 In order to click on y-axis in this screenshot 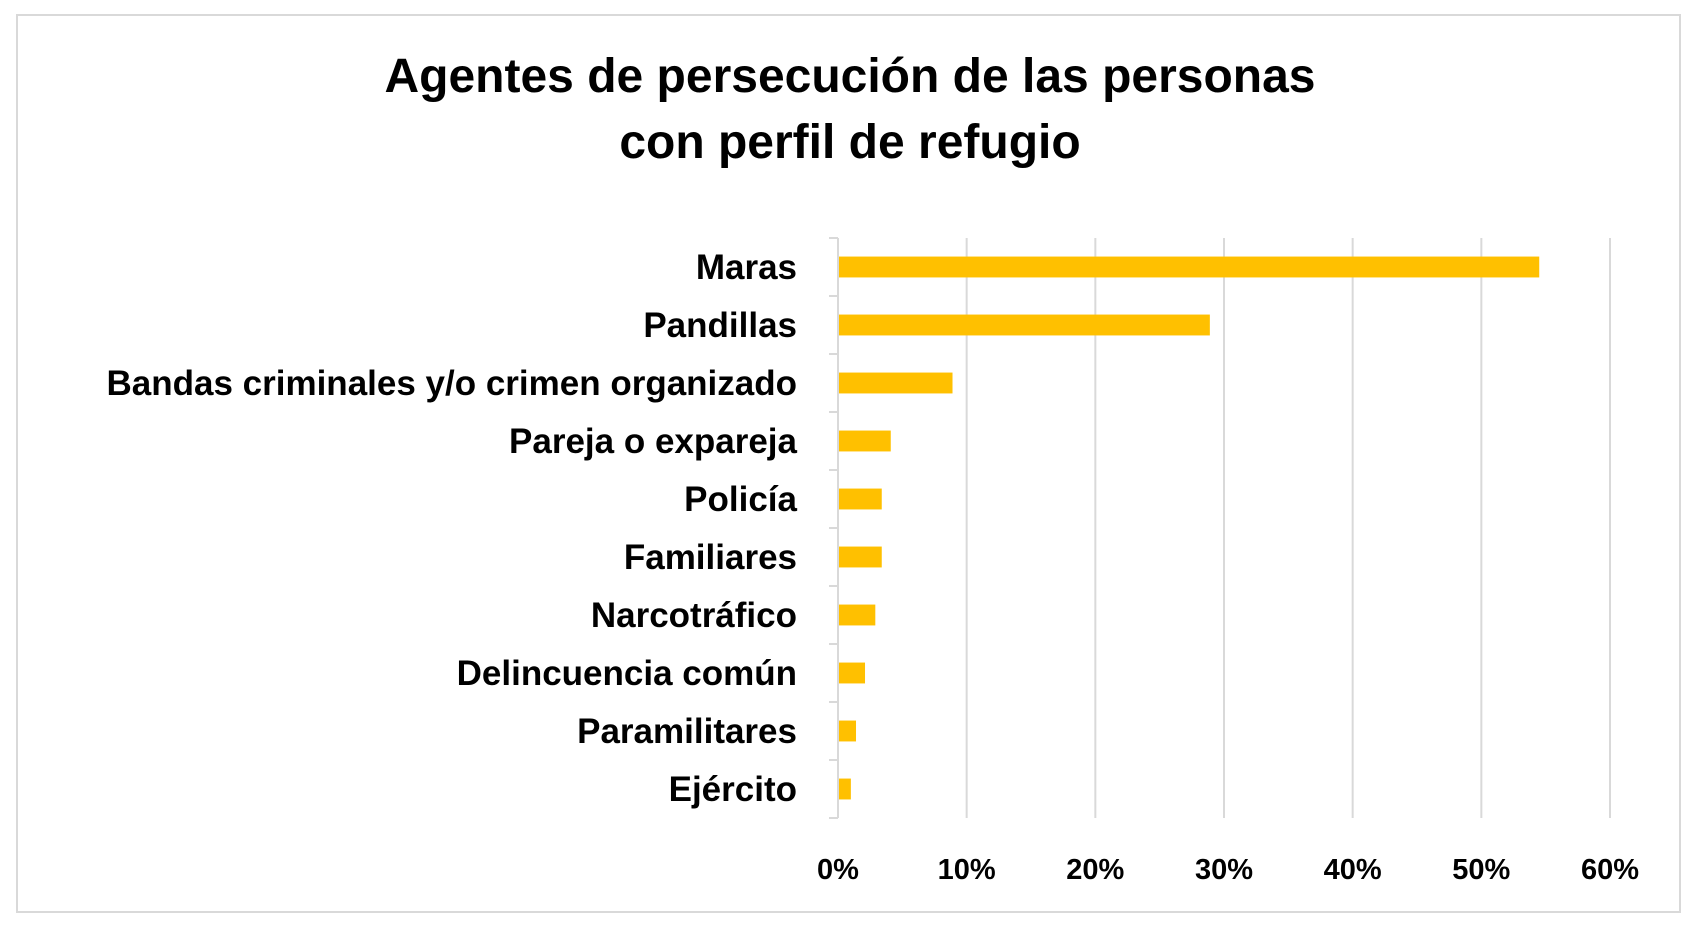, I will do `click(834, 528)`.